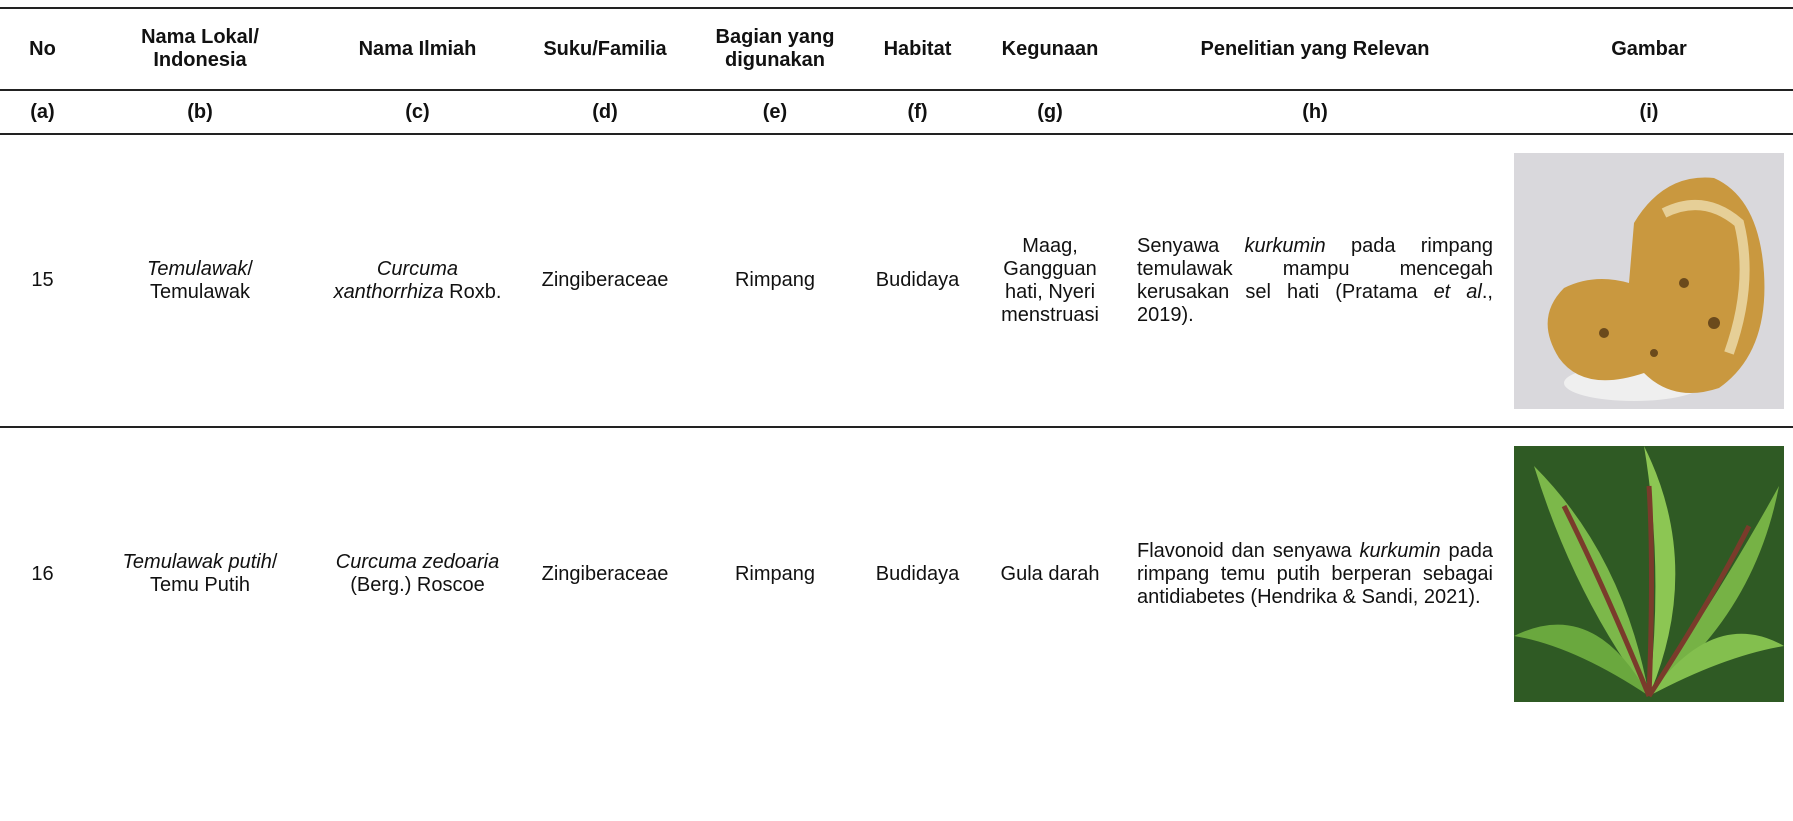 The width and height of the screenshot is (1793, 821). I want to click on cell-text: Roxb., so click(472, 291).